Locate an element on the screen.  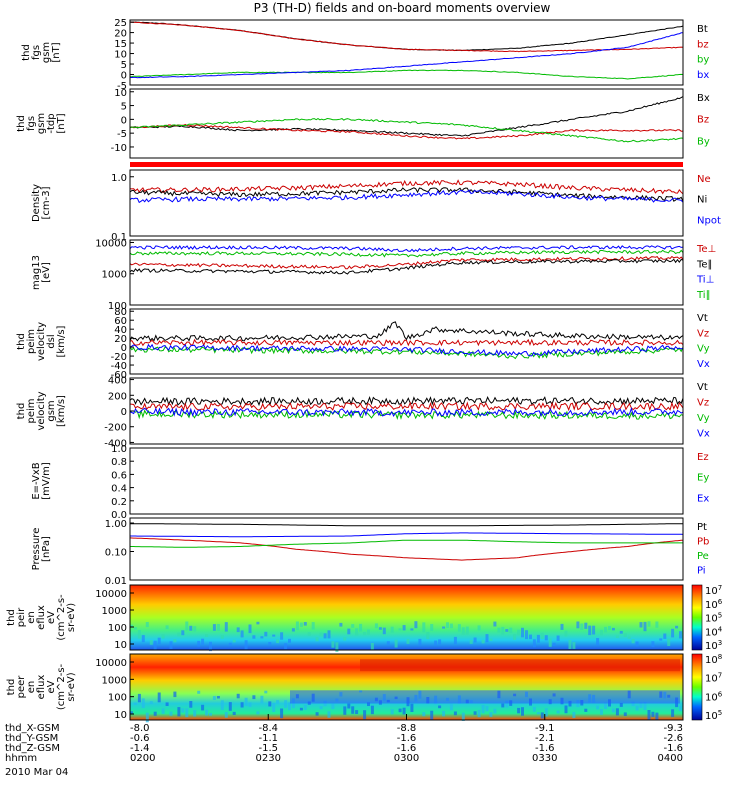
y-axis-label-line: velocity is located at coordinates (41, 410).